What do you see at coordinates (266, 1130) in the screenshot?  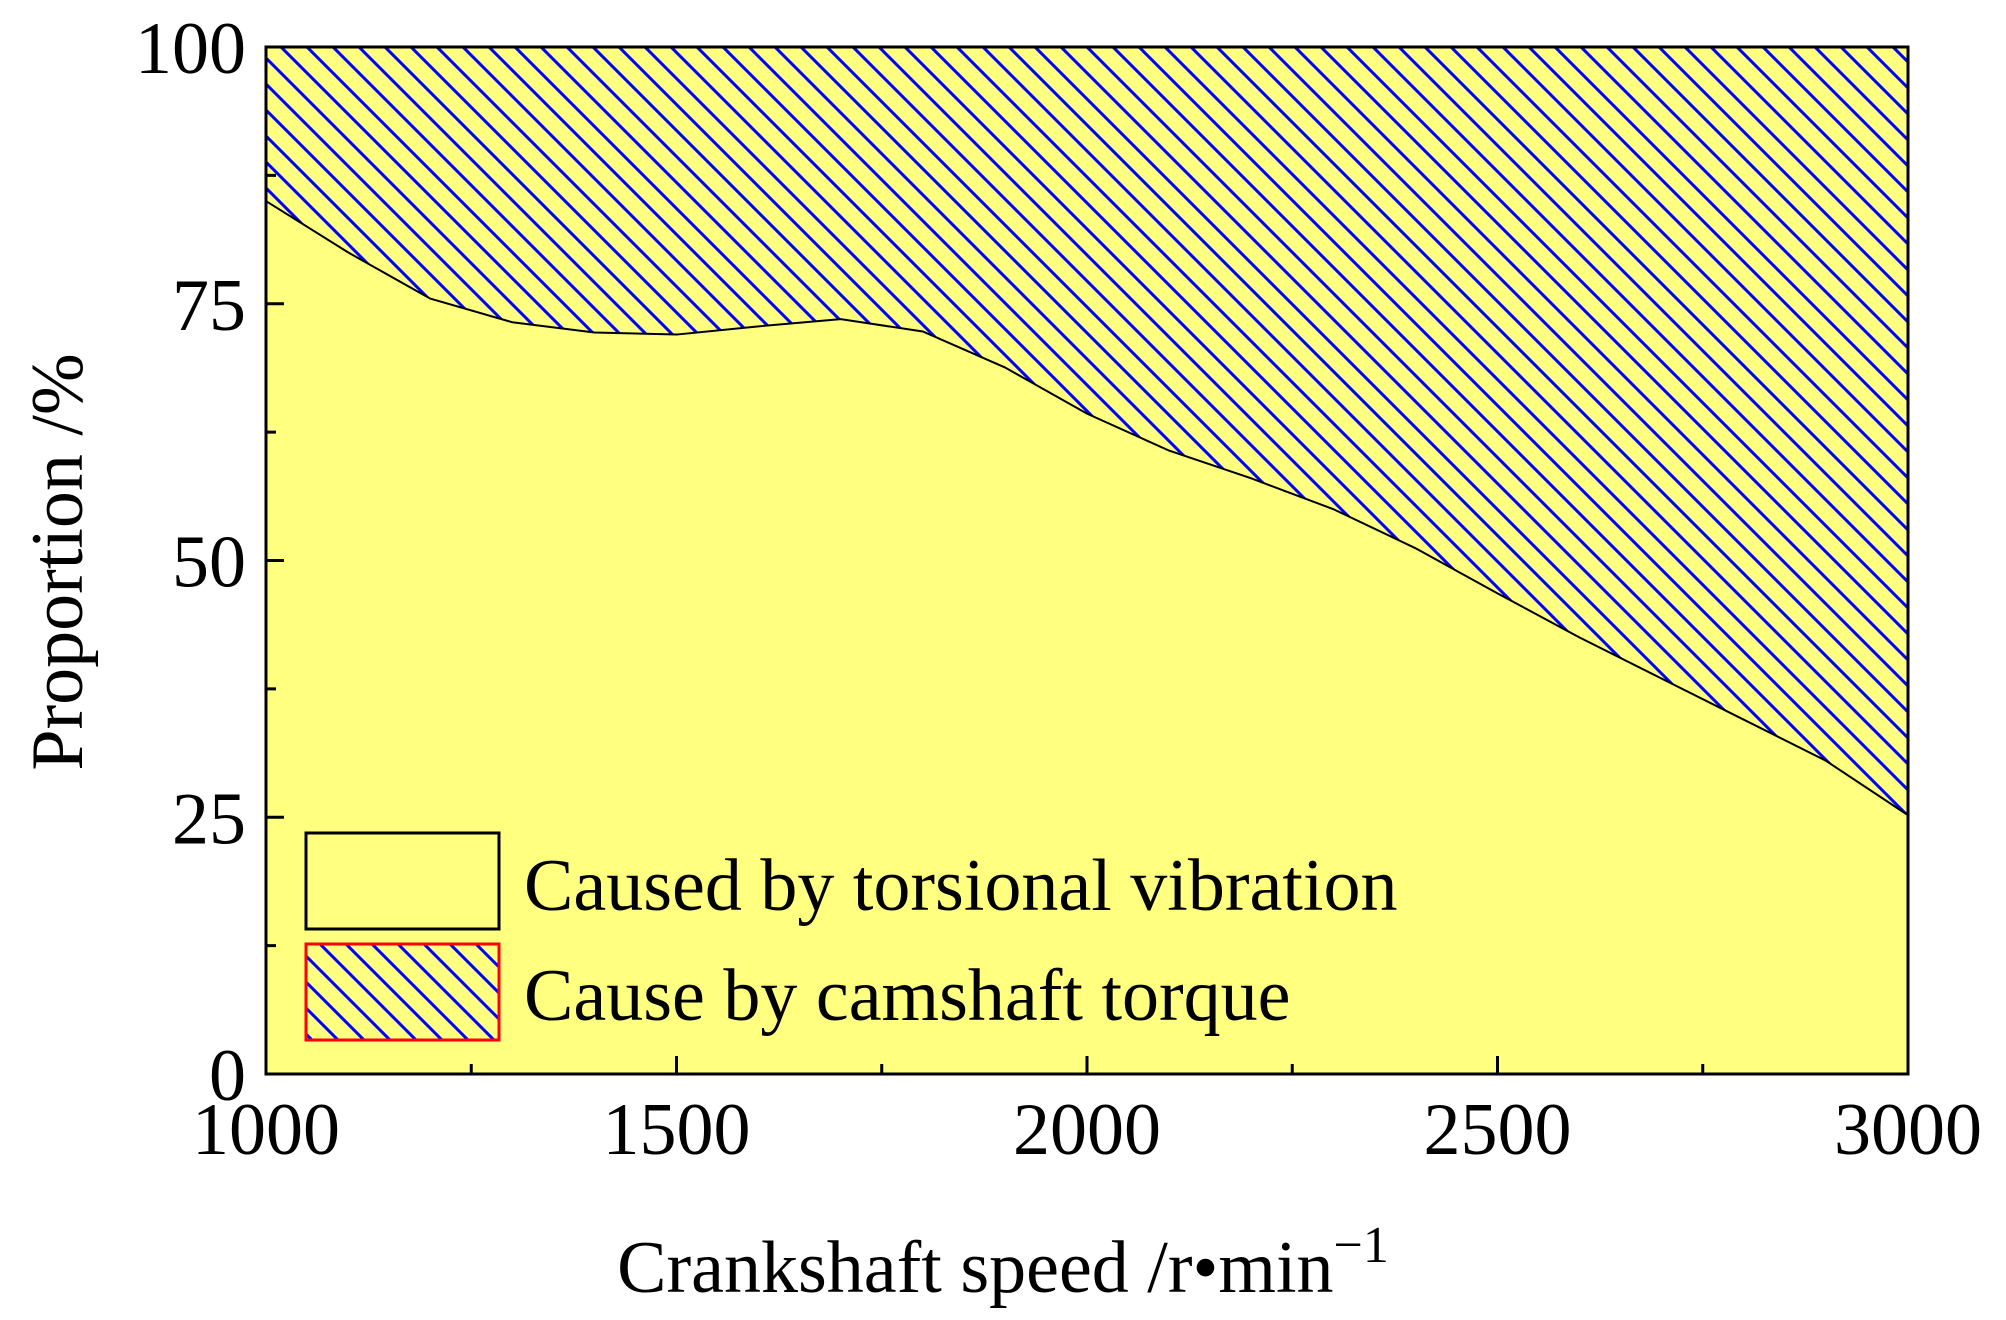 I see `x-tick-label: 1000` at bounding box center [266, 1130].